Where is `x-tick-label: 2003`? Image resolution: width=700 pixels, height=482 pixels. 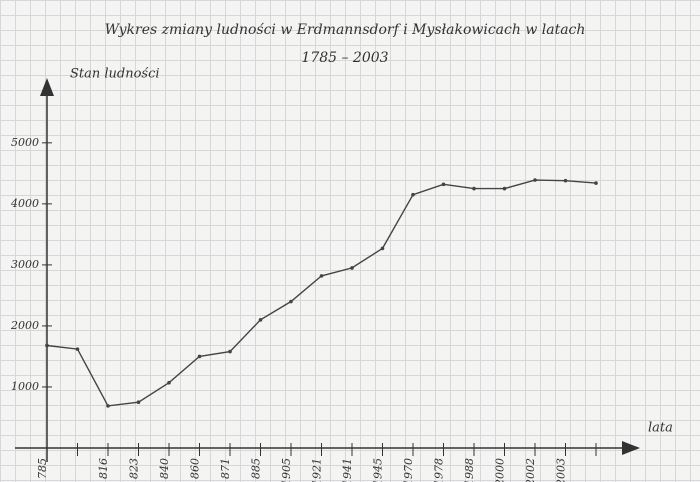 x-tick-label: 2003 is located at coordinates (561, 470).